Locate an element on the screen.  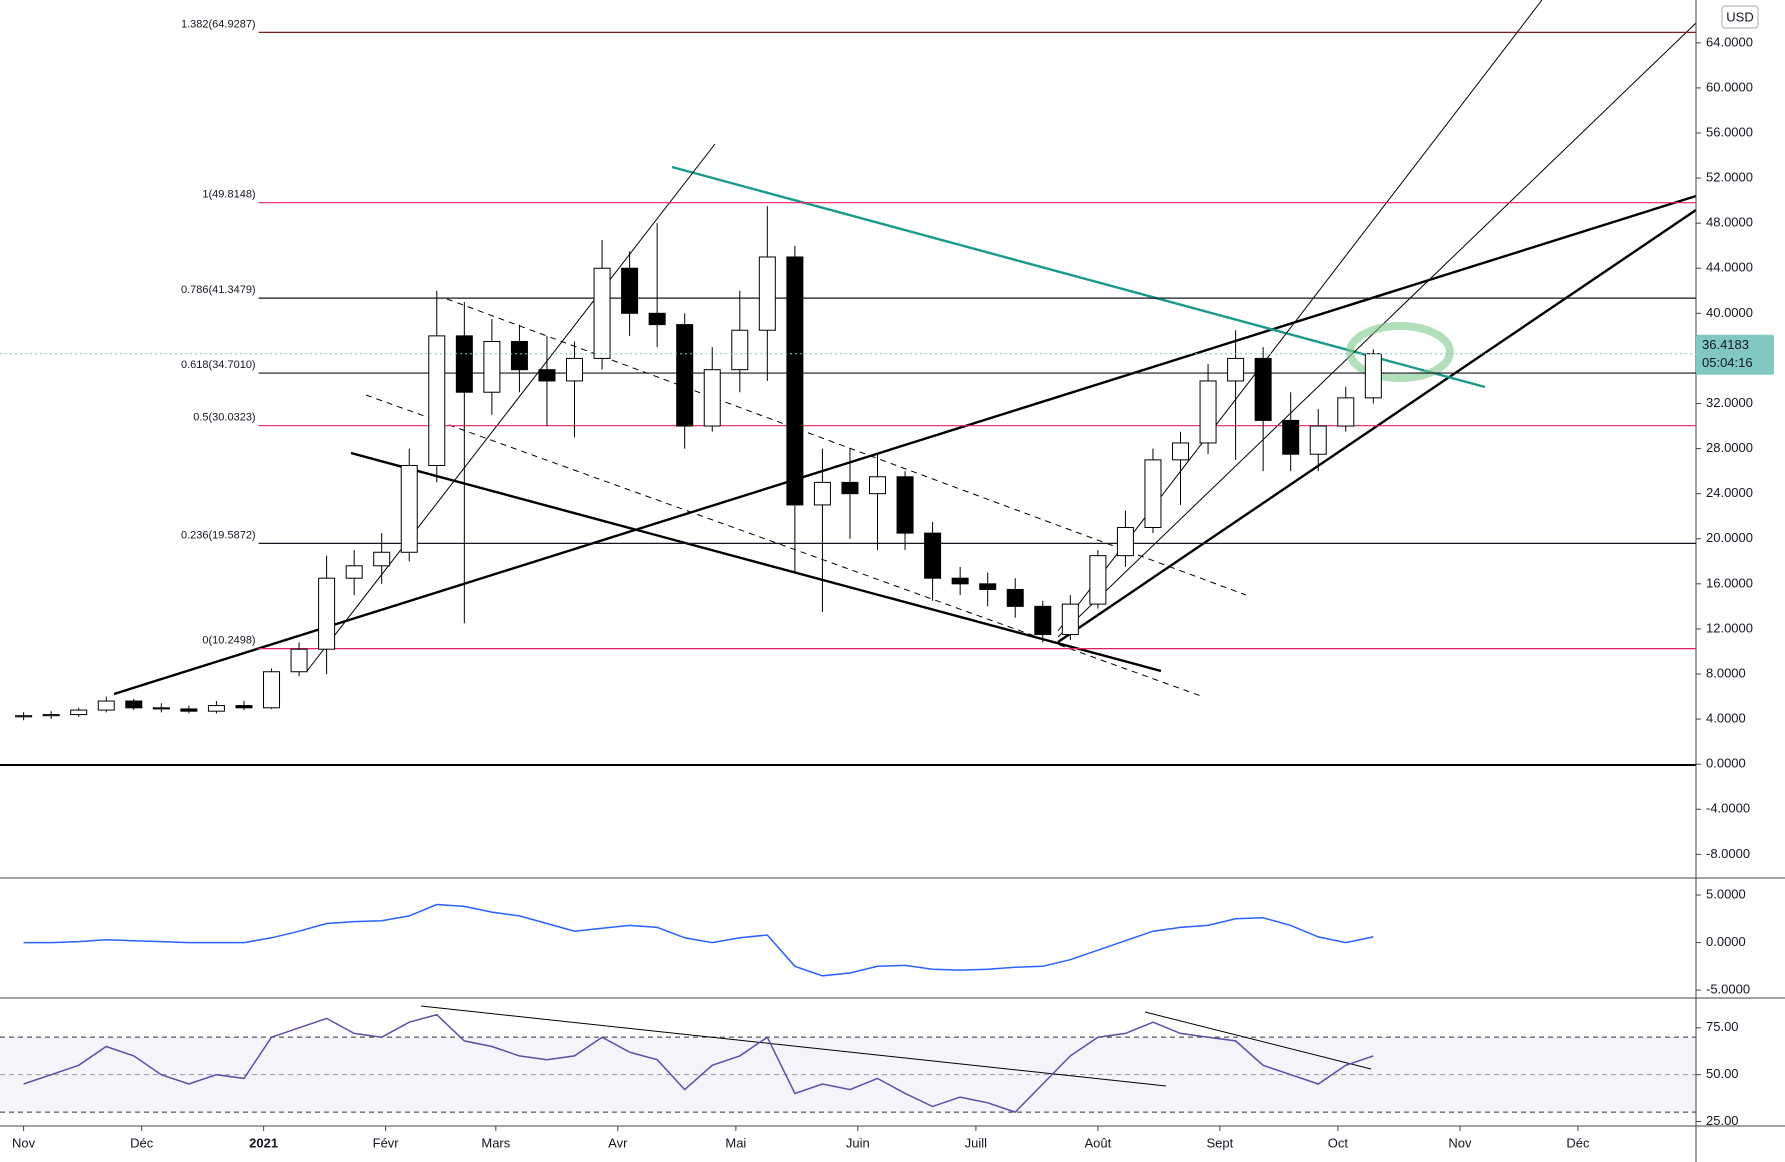
y-tick-label: -5.0000 is located at coordinates (1728, 989).